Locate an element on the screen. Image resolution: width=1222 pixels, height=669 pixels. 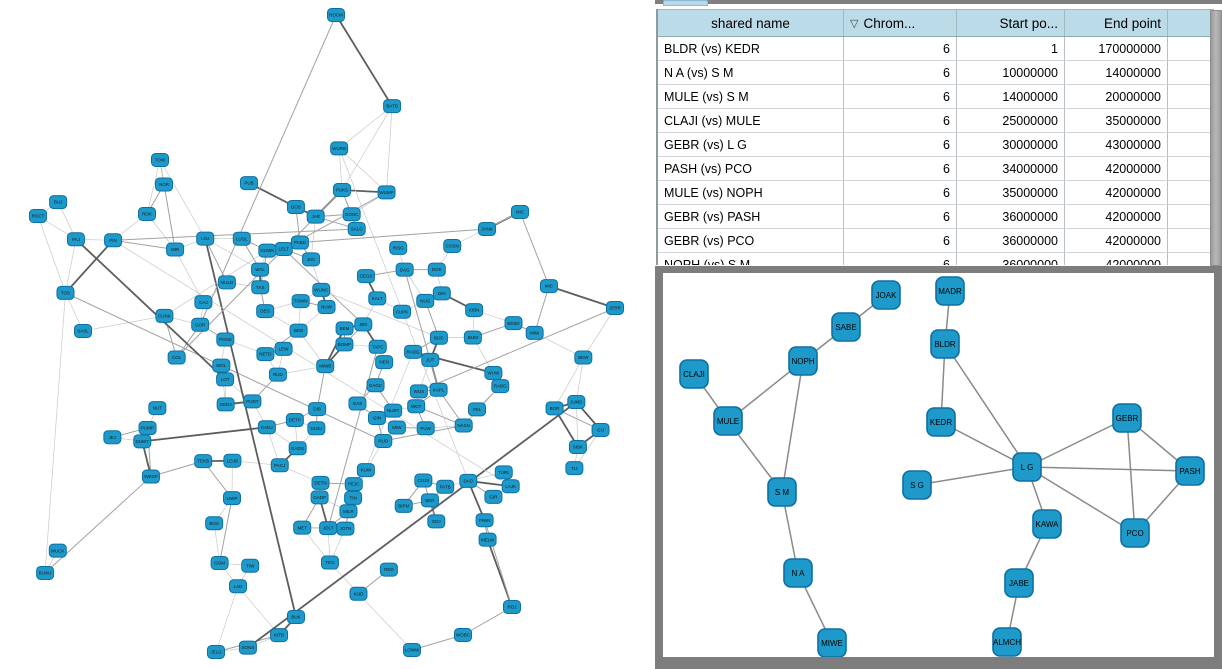
network-node: ROCM is located at coordinates (336, 15).